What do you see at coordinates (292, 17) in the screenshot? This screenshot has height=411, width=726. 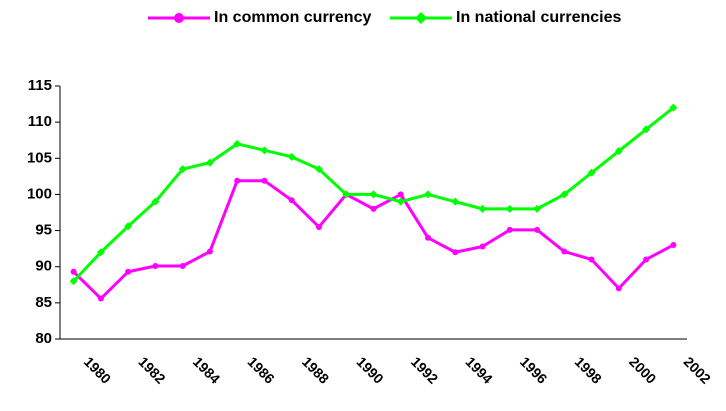 I see `legend-label: In common currency` at bounding box center [292, 17].